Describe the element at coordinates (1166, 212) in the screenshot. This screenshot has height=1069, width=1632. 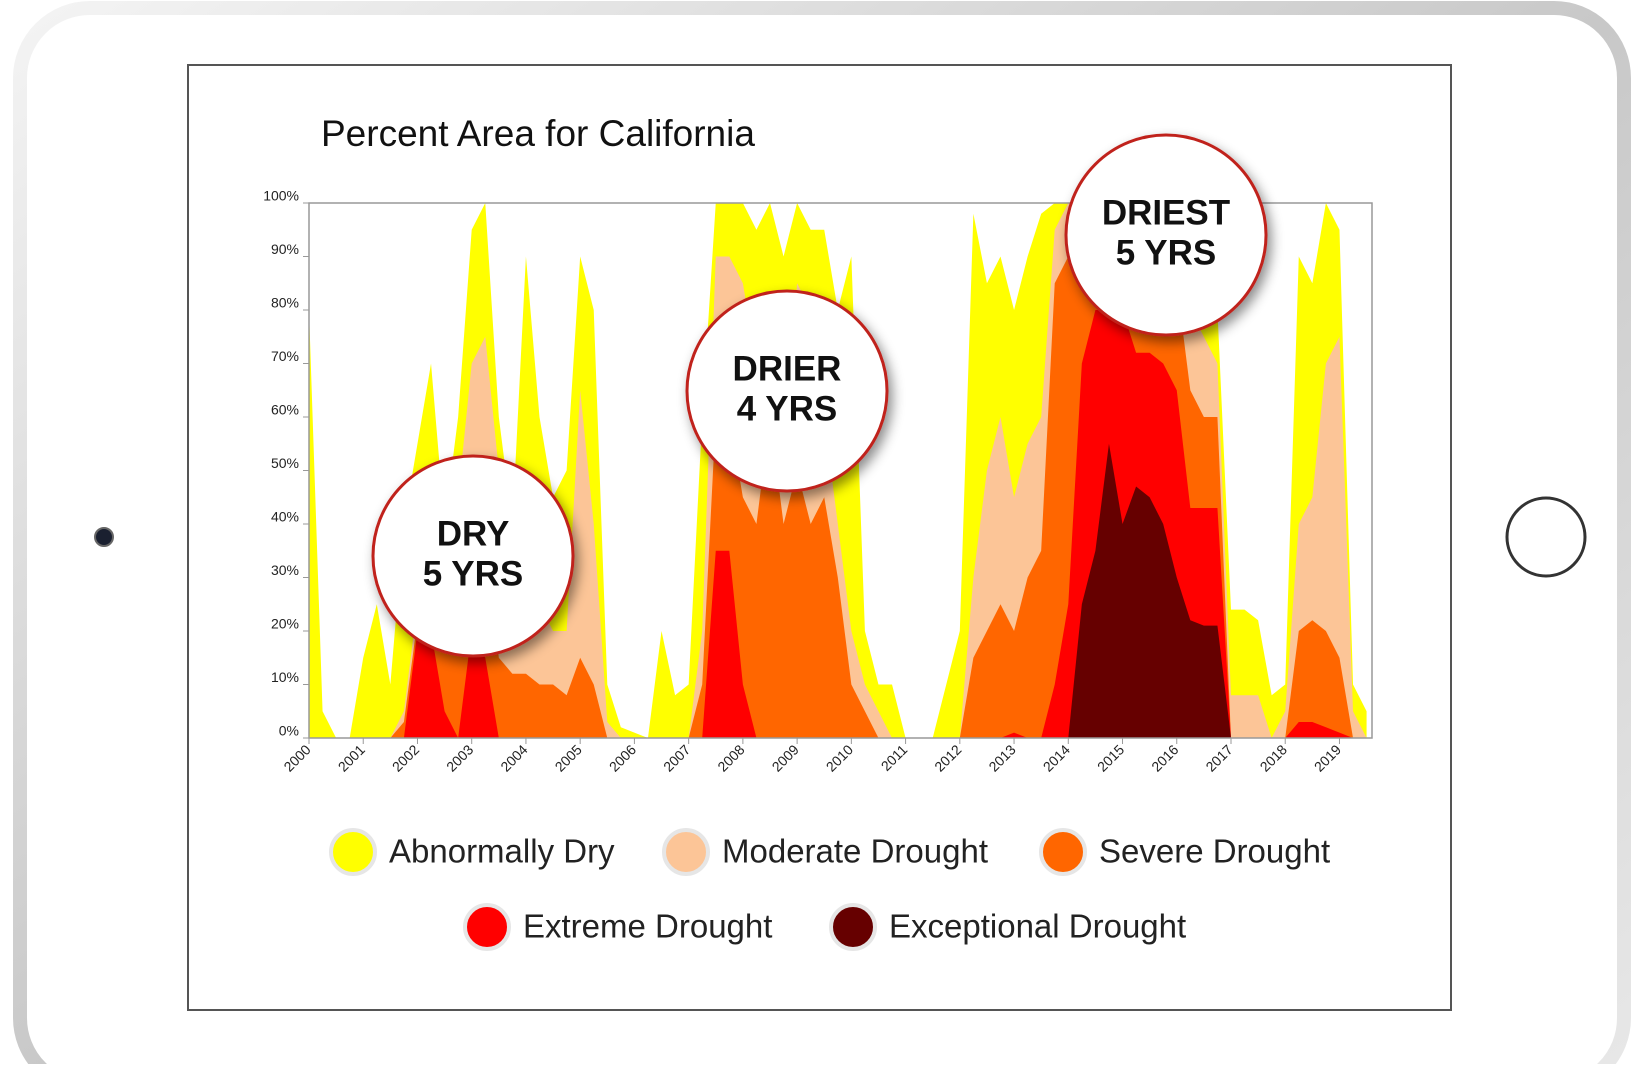
I see `callout-text: DRIEST` at that location.